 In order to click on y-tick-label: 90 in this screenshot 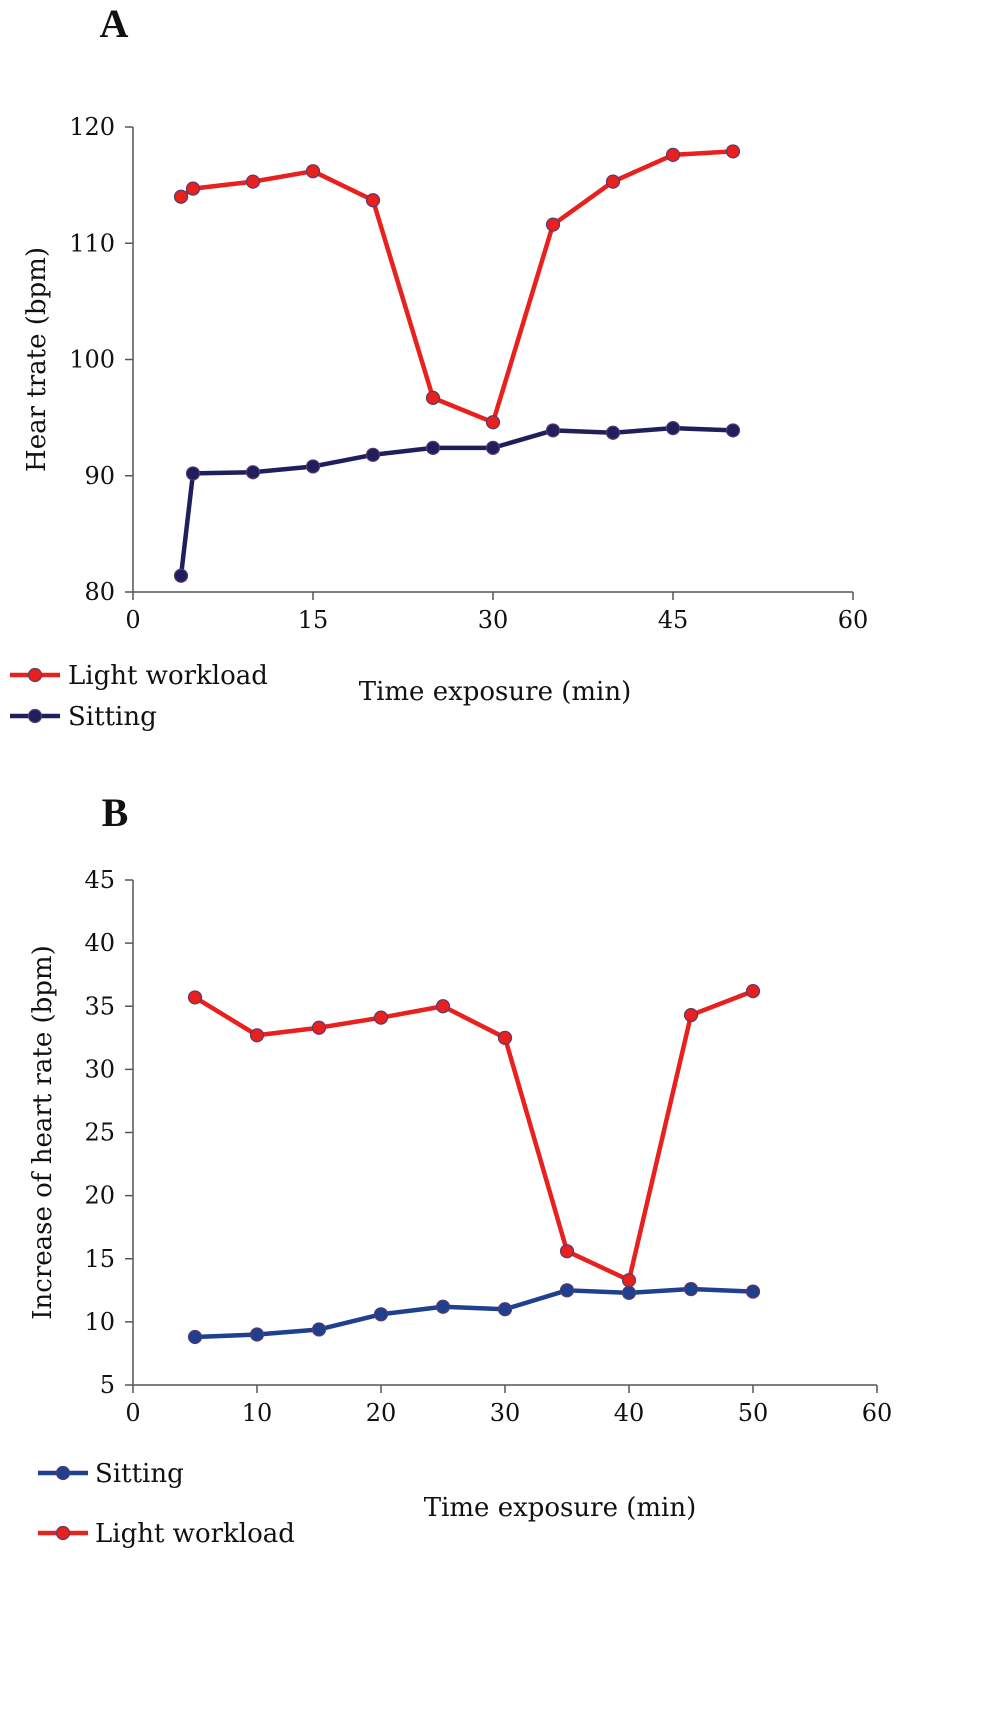, I will do `click(99, 476)`.